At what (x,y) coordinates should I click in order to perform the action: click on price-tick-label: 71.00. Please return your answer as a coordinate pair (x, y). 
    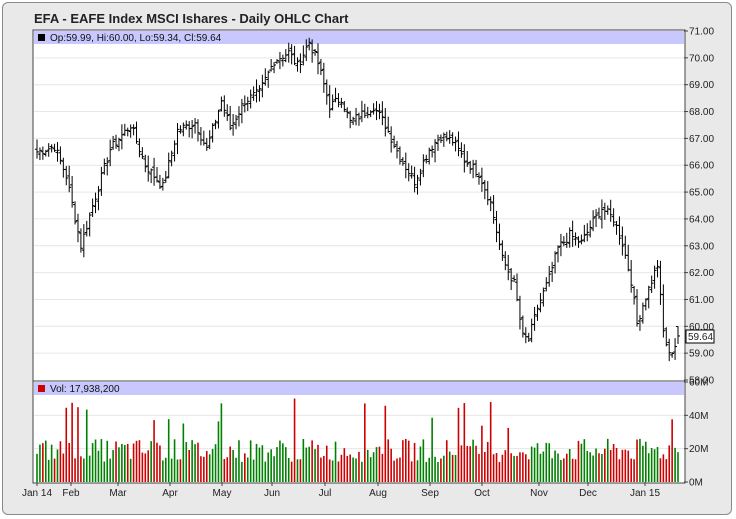
    Looking at the image, I should click on (701, 32).